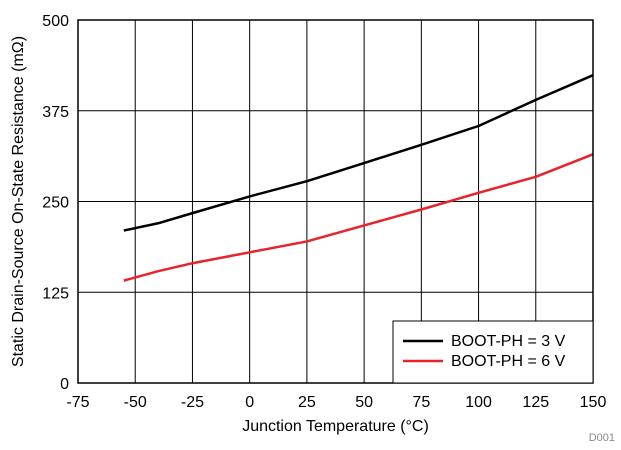 This screenshot has height=450, width=621. What do you see at coordinates (55, 112) in the screenshot?
I see `y-tick-label: 375` at bounding box center [55, 112].